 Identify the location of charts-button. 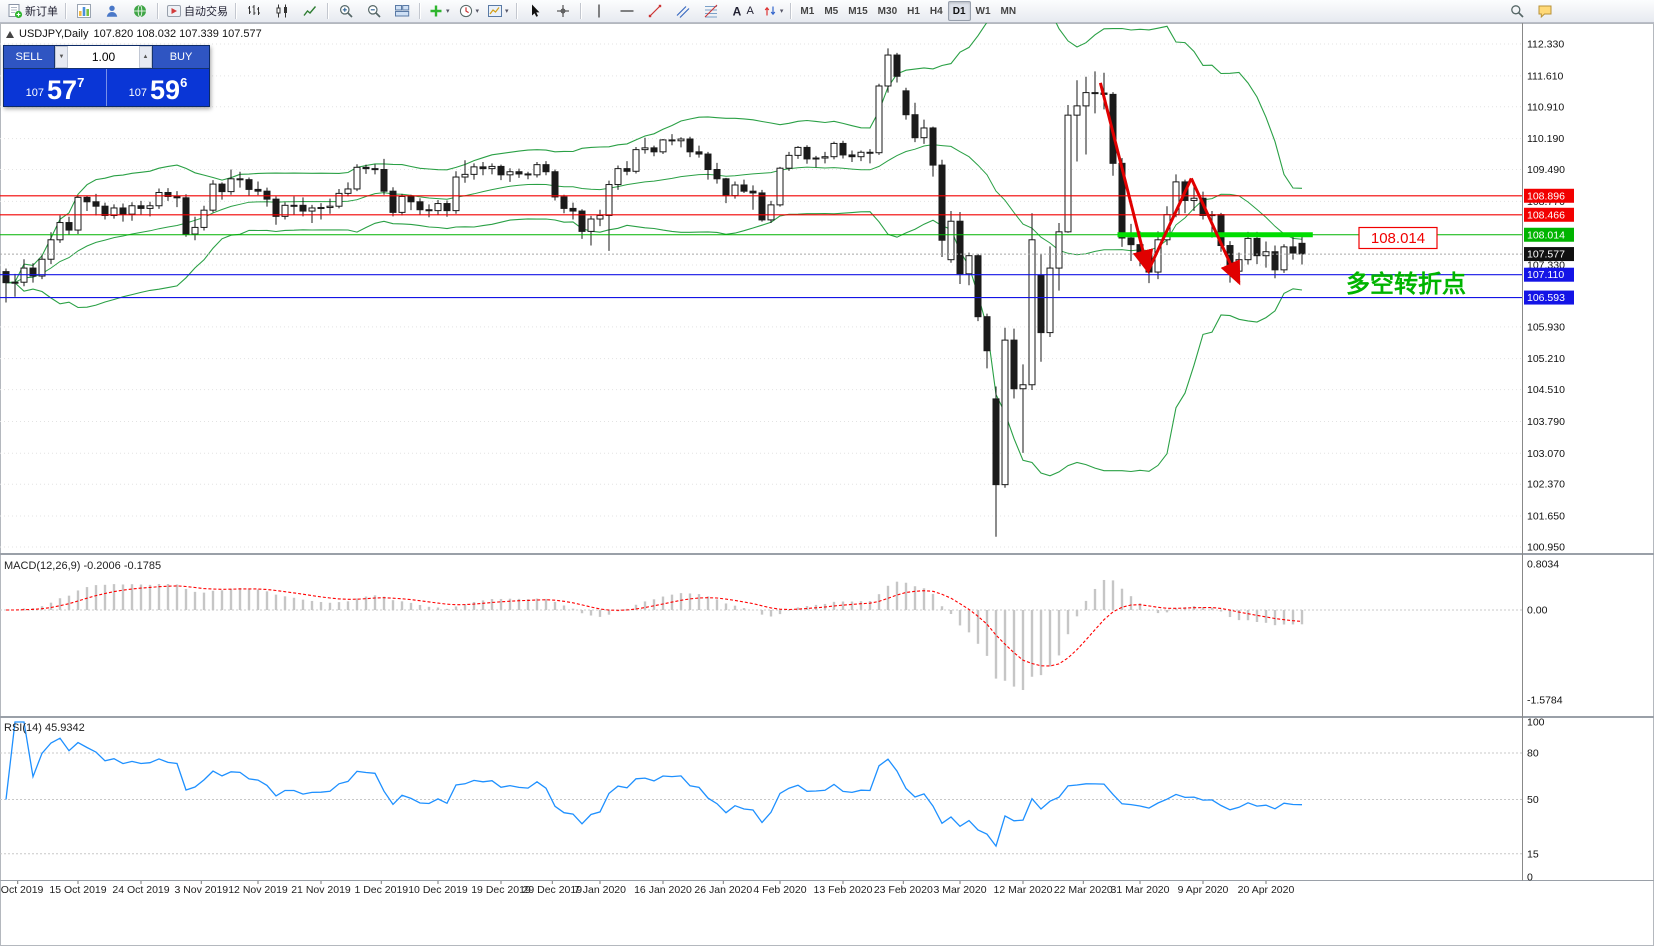
(84, 11).